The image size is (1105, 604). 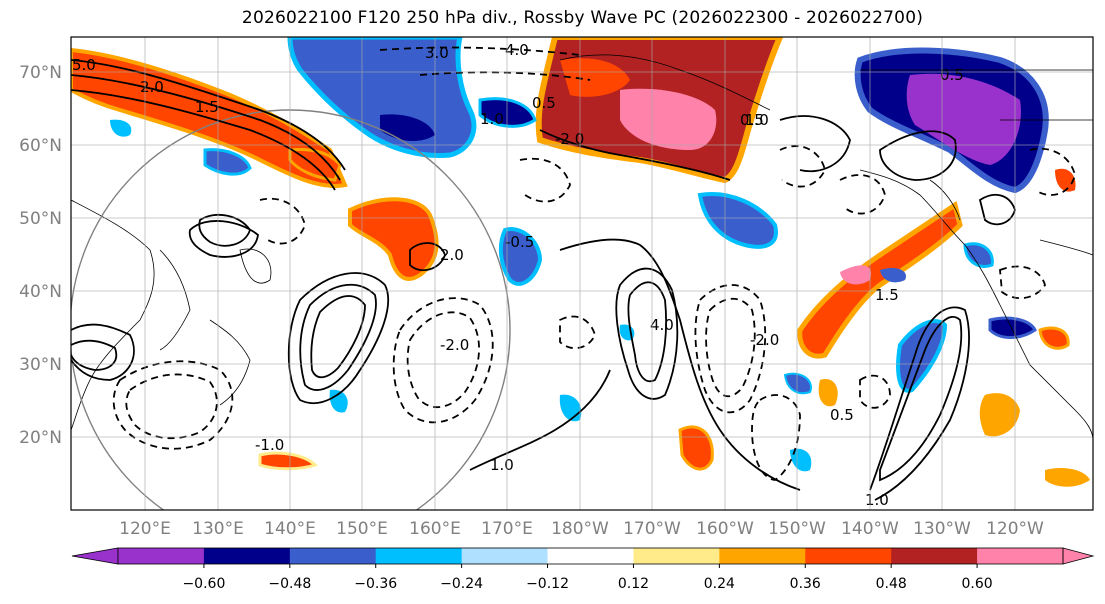 I want to click on contour-label: 3.0, so click(x=437, y=53).